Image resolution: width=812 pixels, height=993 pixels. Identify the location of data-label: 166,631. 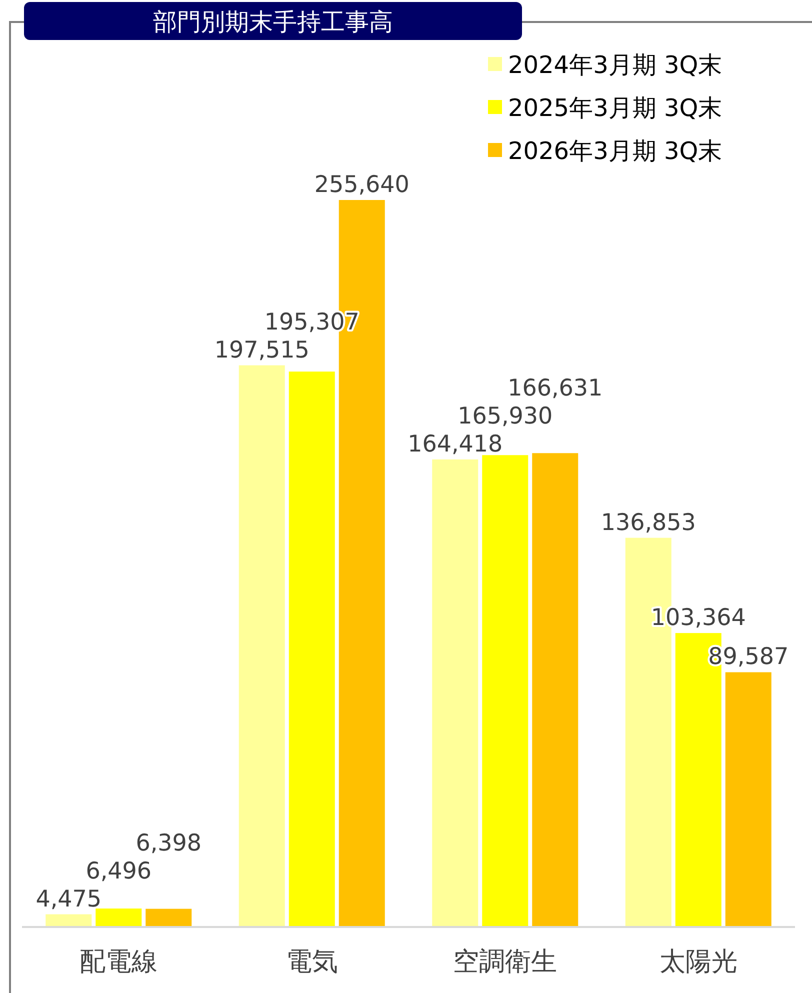
(555, 388).